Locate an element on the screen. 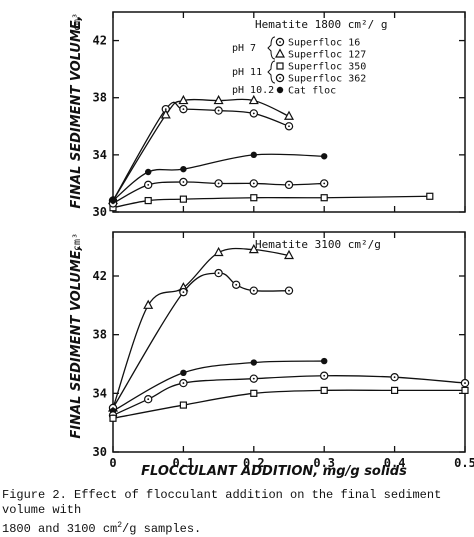 This screenshot has height=537, width=474. y-tick-label-1-0: 30 is located at coordinates (100, 452).